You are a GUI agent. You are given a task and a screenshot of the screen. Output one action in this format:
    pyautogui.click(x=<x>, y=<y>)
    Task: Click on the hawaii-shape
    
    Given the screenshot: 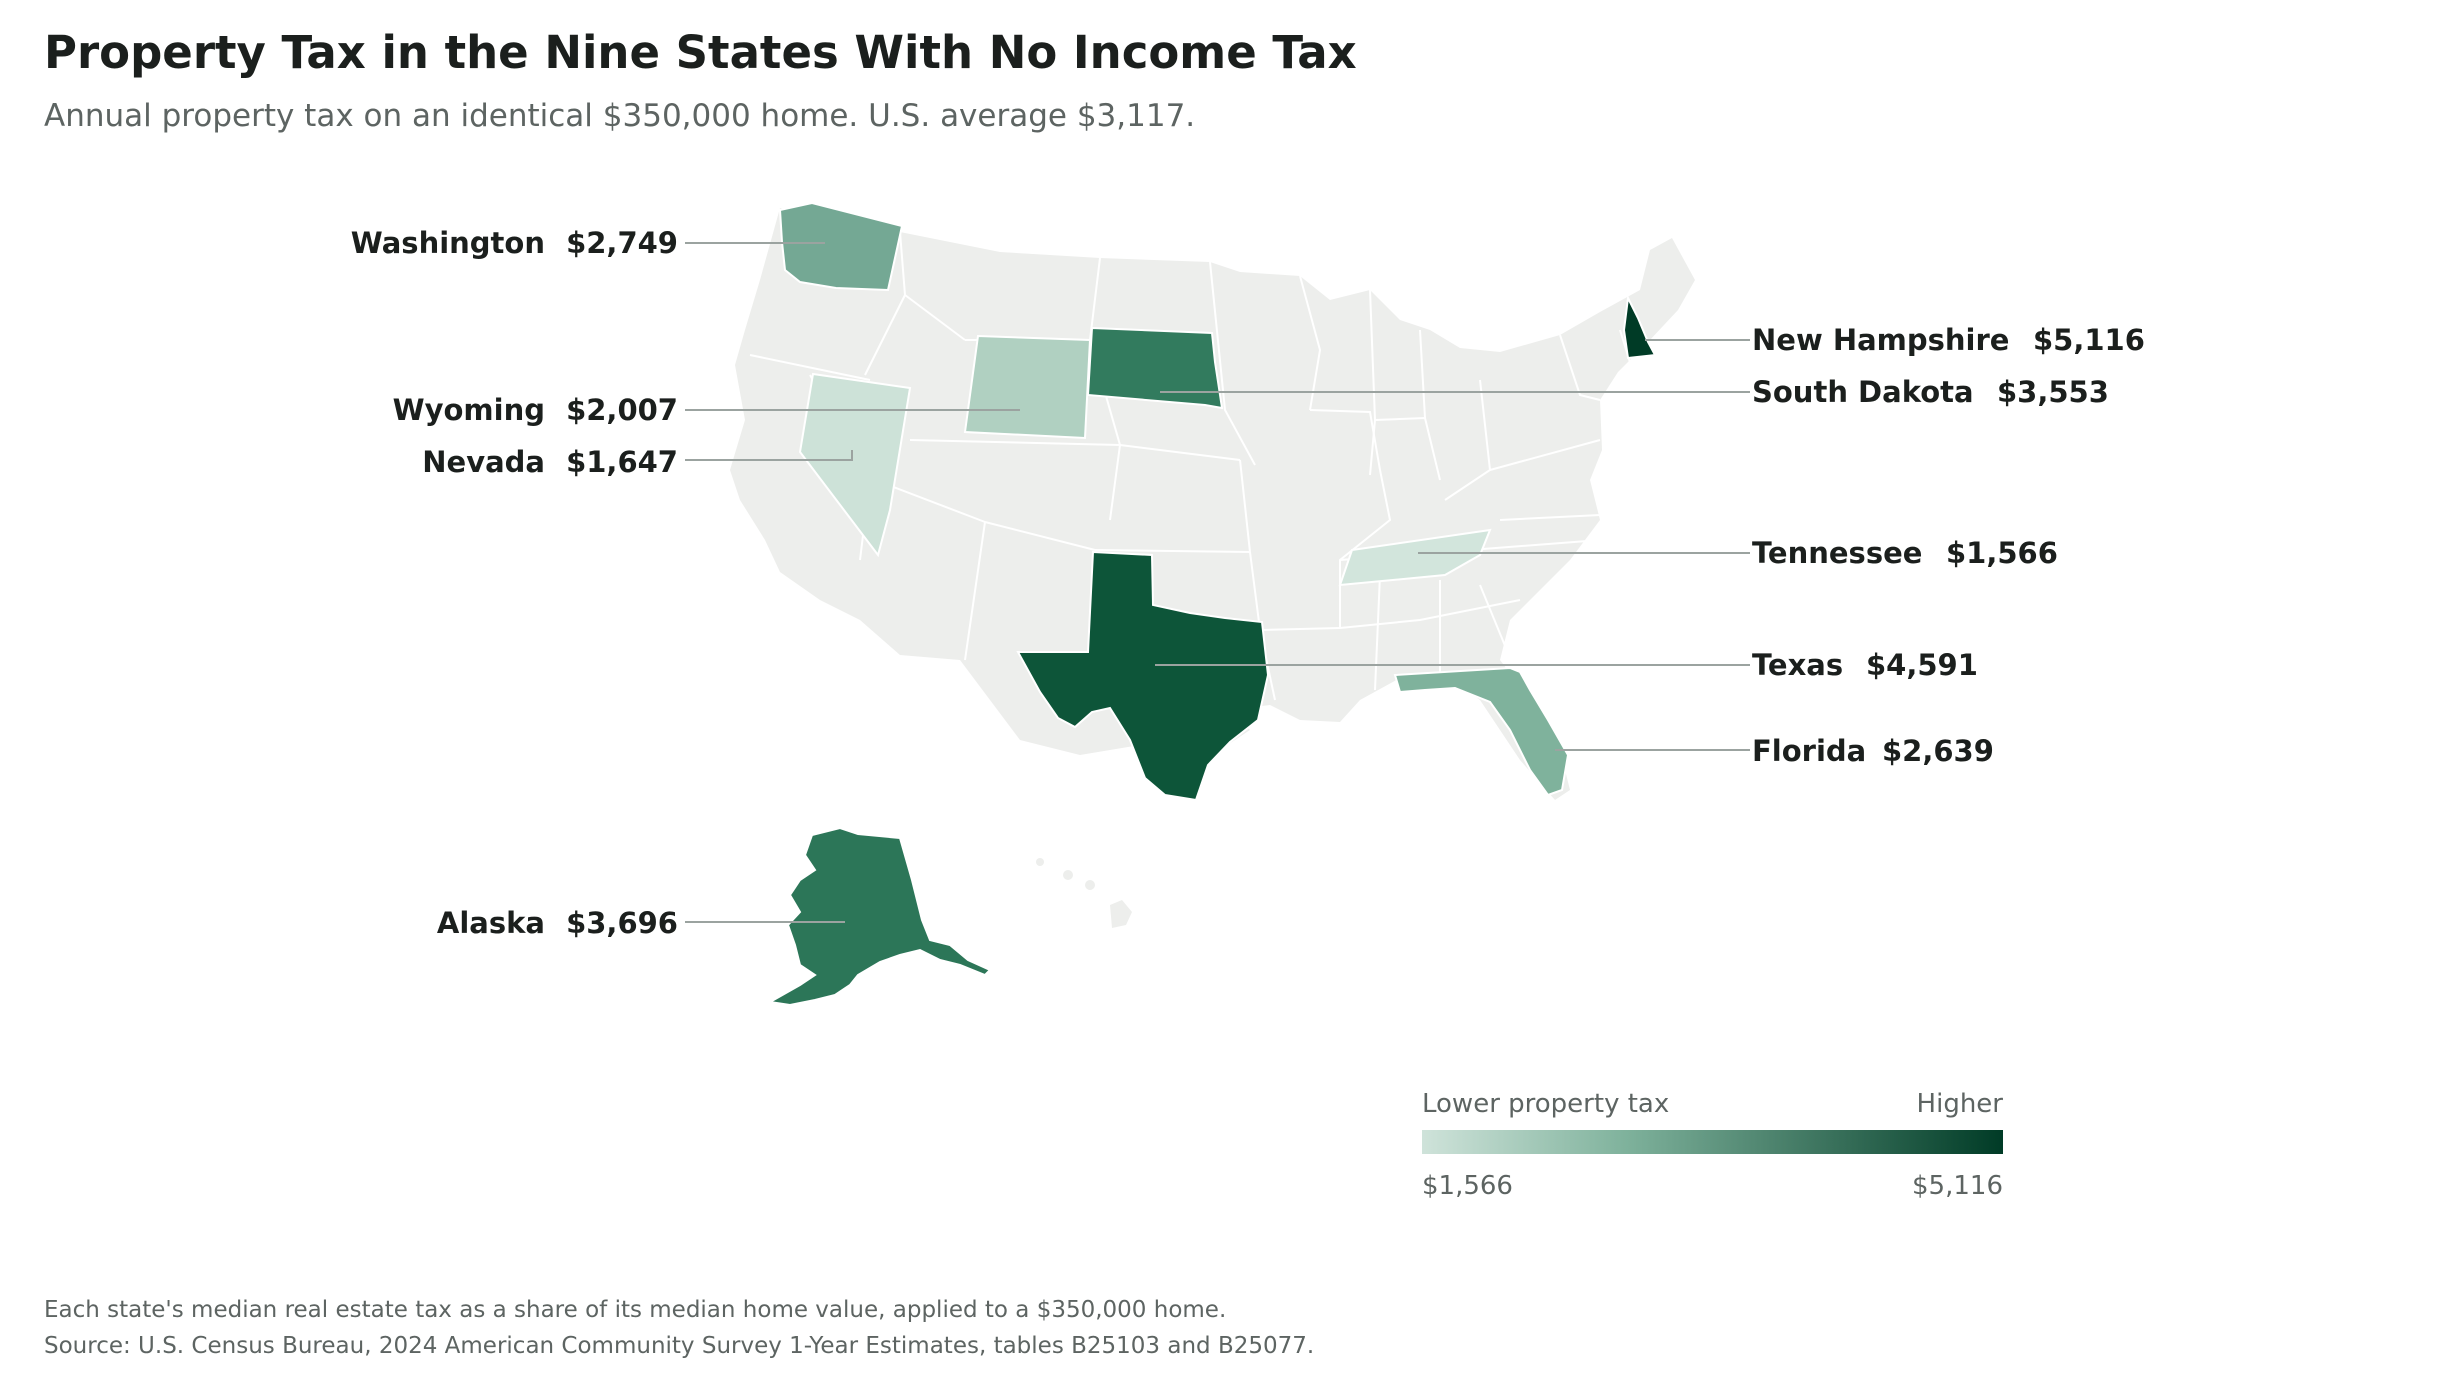 What is the action you would take?
    pyautogui.click(x=1121, y=914)
    